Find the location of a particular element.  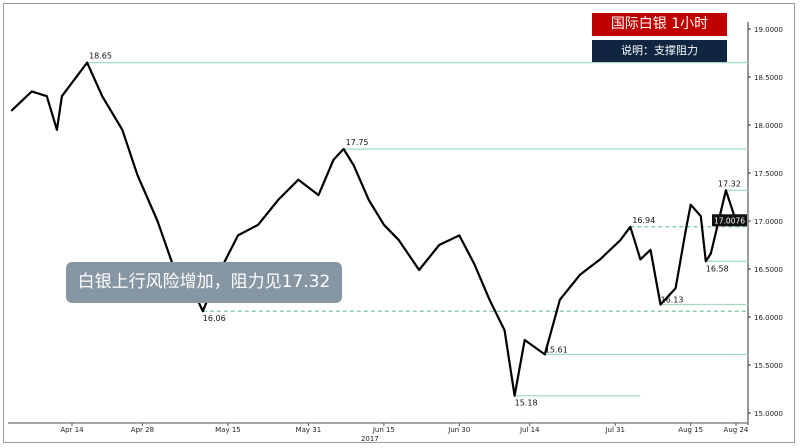

x-tick-label: May 15 is located at coordinates (228, 430).